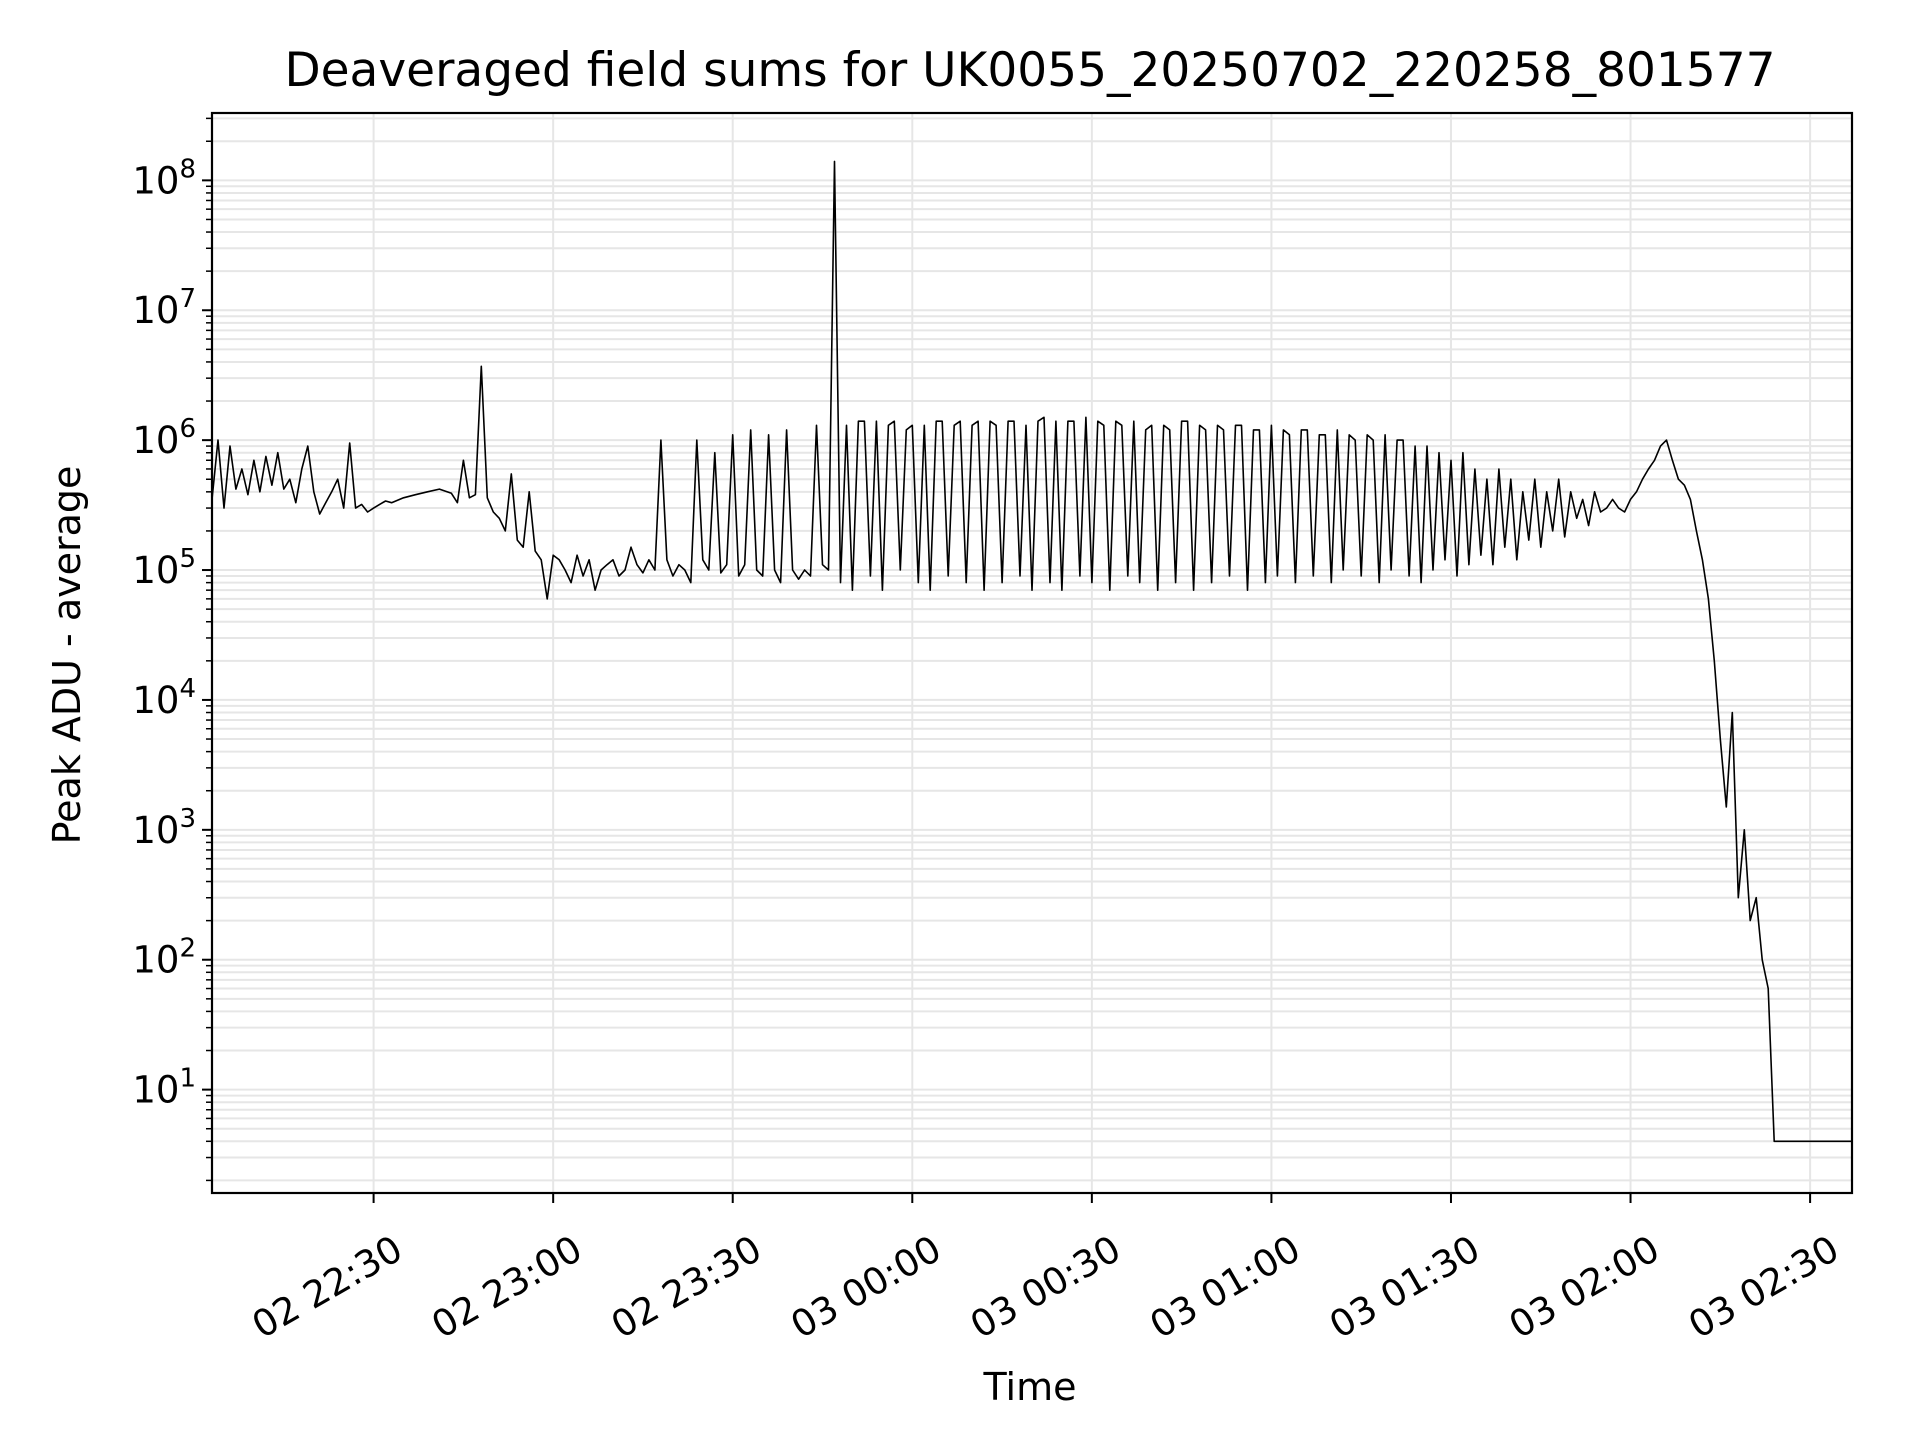 Image resolution: width=1920 pixels, height=1440 pixels. Describe the element at coordinates (172, 649) in the screenshot. I see `y-axis: 101 102 103 104 105 106 107 108` at that location.